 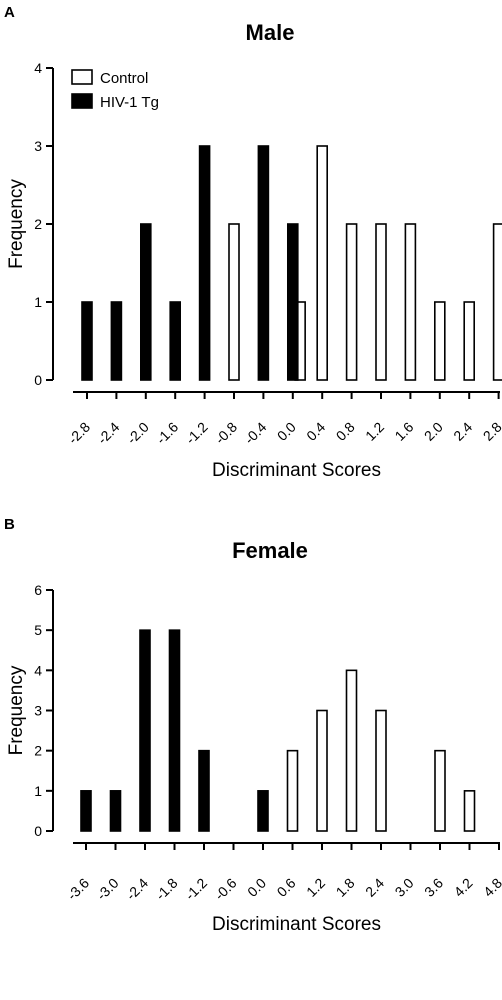 I want to click on x-tick-label-male: 0.8, so click(x=345, y=431).